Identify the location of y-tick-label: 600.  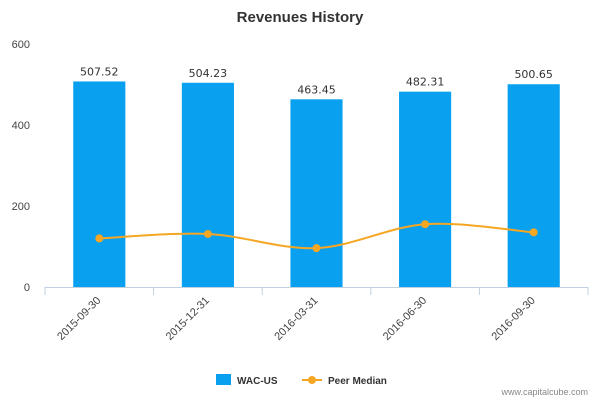
(21, 45).